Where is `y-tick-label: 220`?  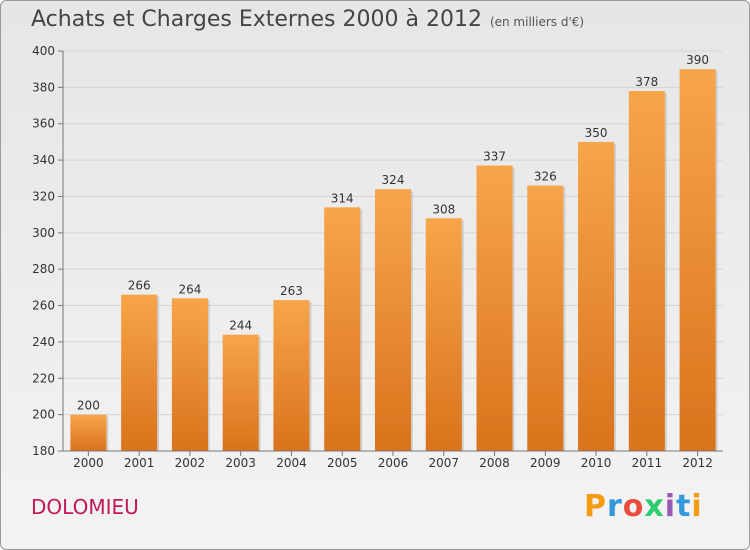
y-tick-label: 220 is located at coordinates (43, 378).